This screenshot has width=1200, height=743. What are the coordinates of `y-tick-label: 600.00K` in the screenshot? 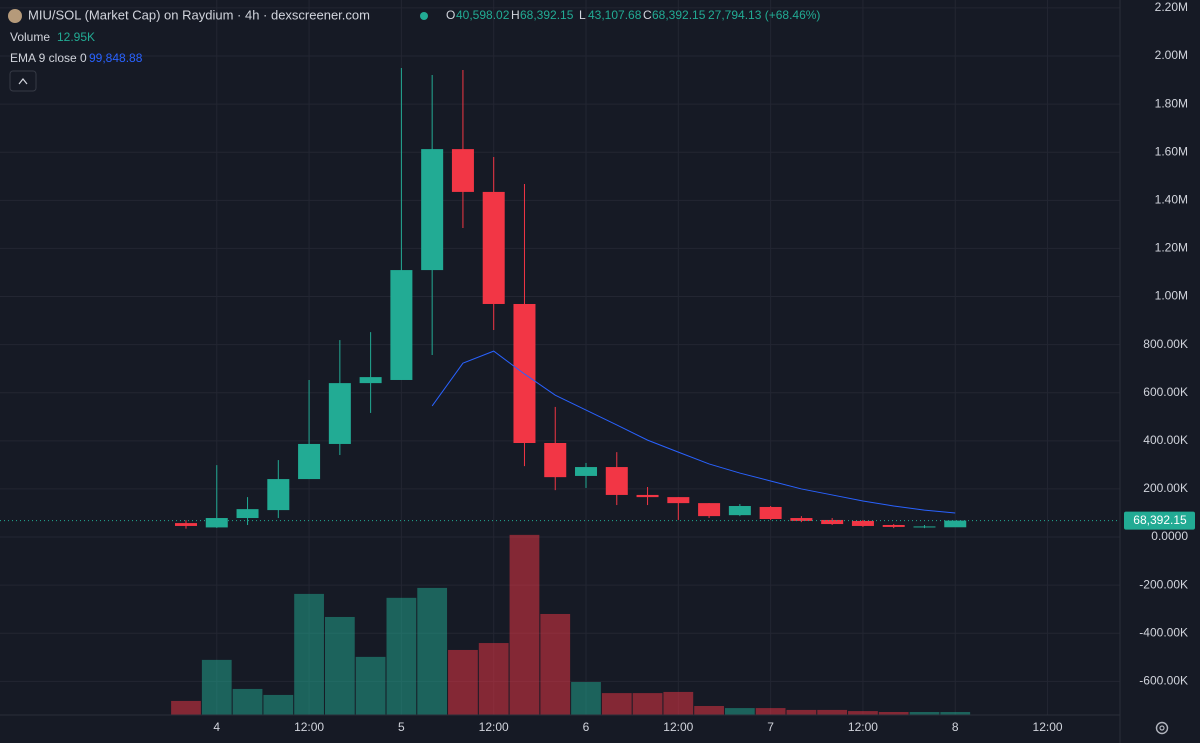 It's located at (1165, 392).